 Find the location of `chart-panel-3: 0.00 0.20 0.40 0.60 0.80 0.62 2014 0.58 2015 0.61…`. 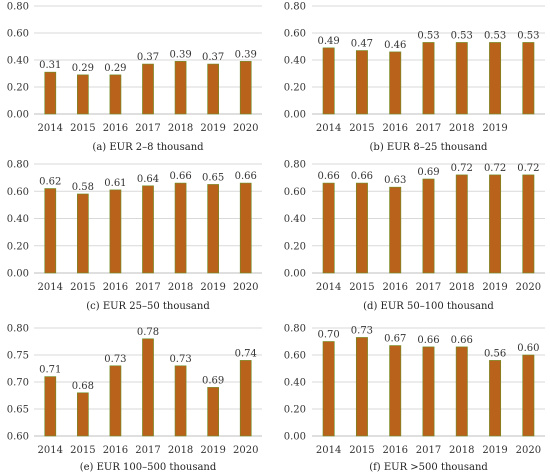

chart-panel-3: 0.00 0.20 0.40 0.60 0.80 0.62 2014 0.58 2015 0.61… is located at coordinates (134, 236).